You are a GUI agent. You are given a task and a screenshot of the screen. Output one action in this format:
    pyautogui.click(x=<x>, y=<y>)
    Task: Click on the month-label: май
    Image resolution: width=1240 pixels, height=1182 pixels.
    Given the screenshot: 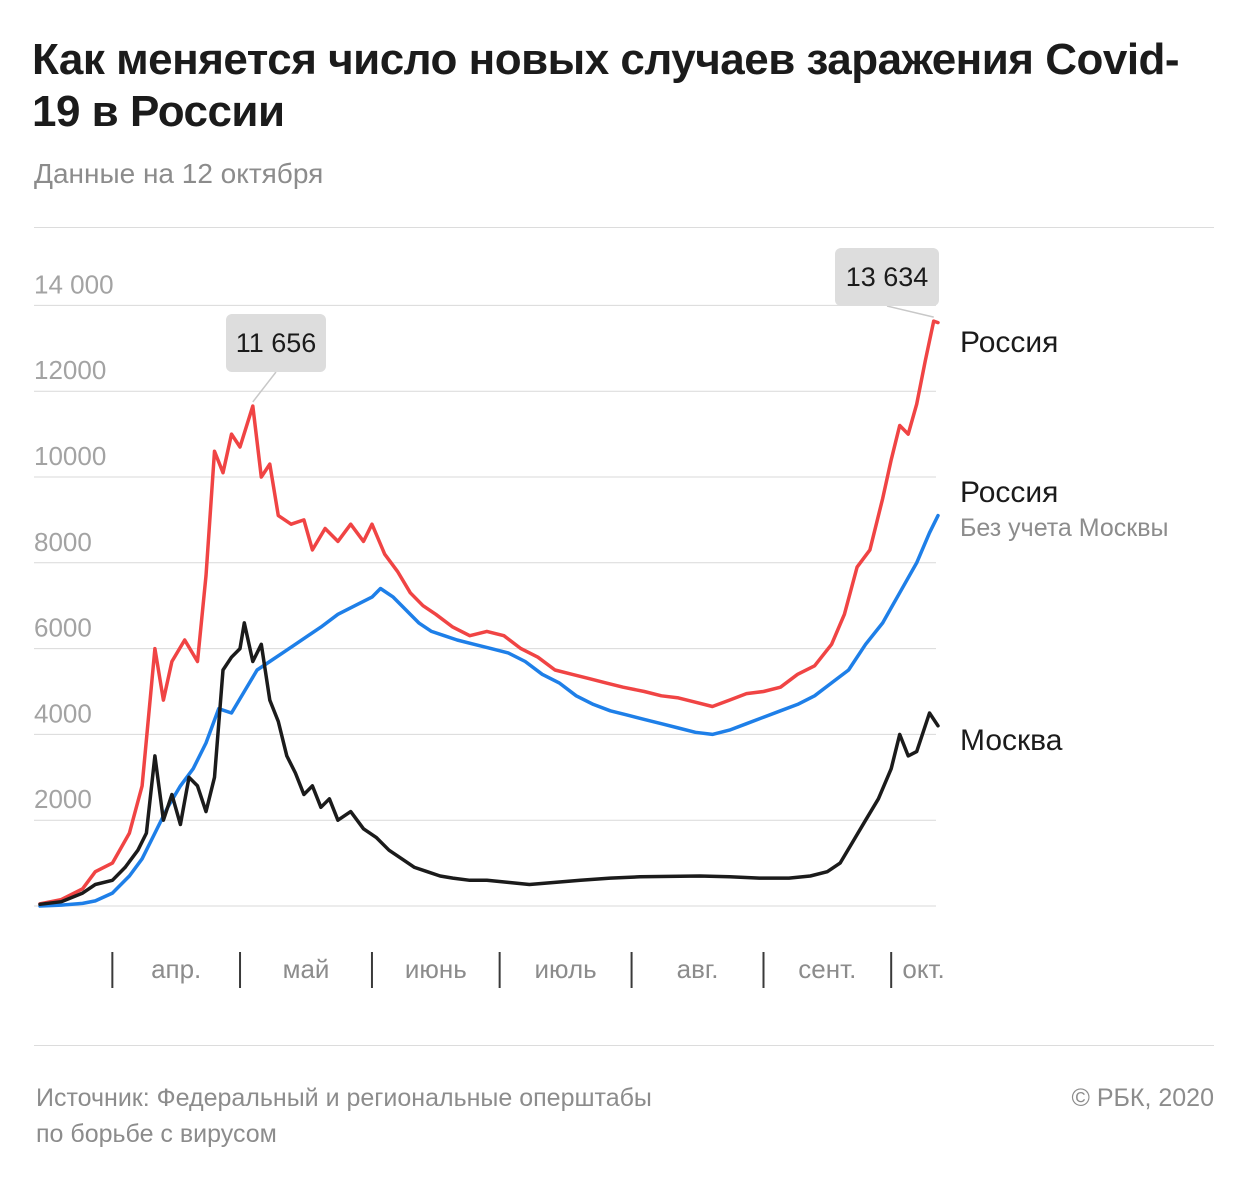 What is the action you would take?
    pyautogui.click(x=306, y=969)
    